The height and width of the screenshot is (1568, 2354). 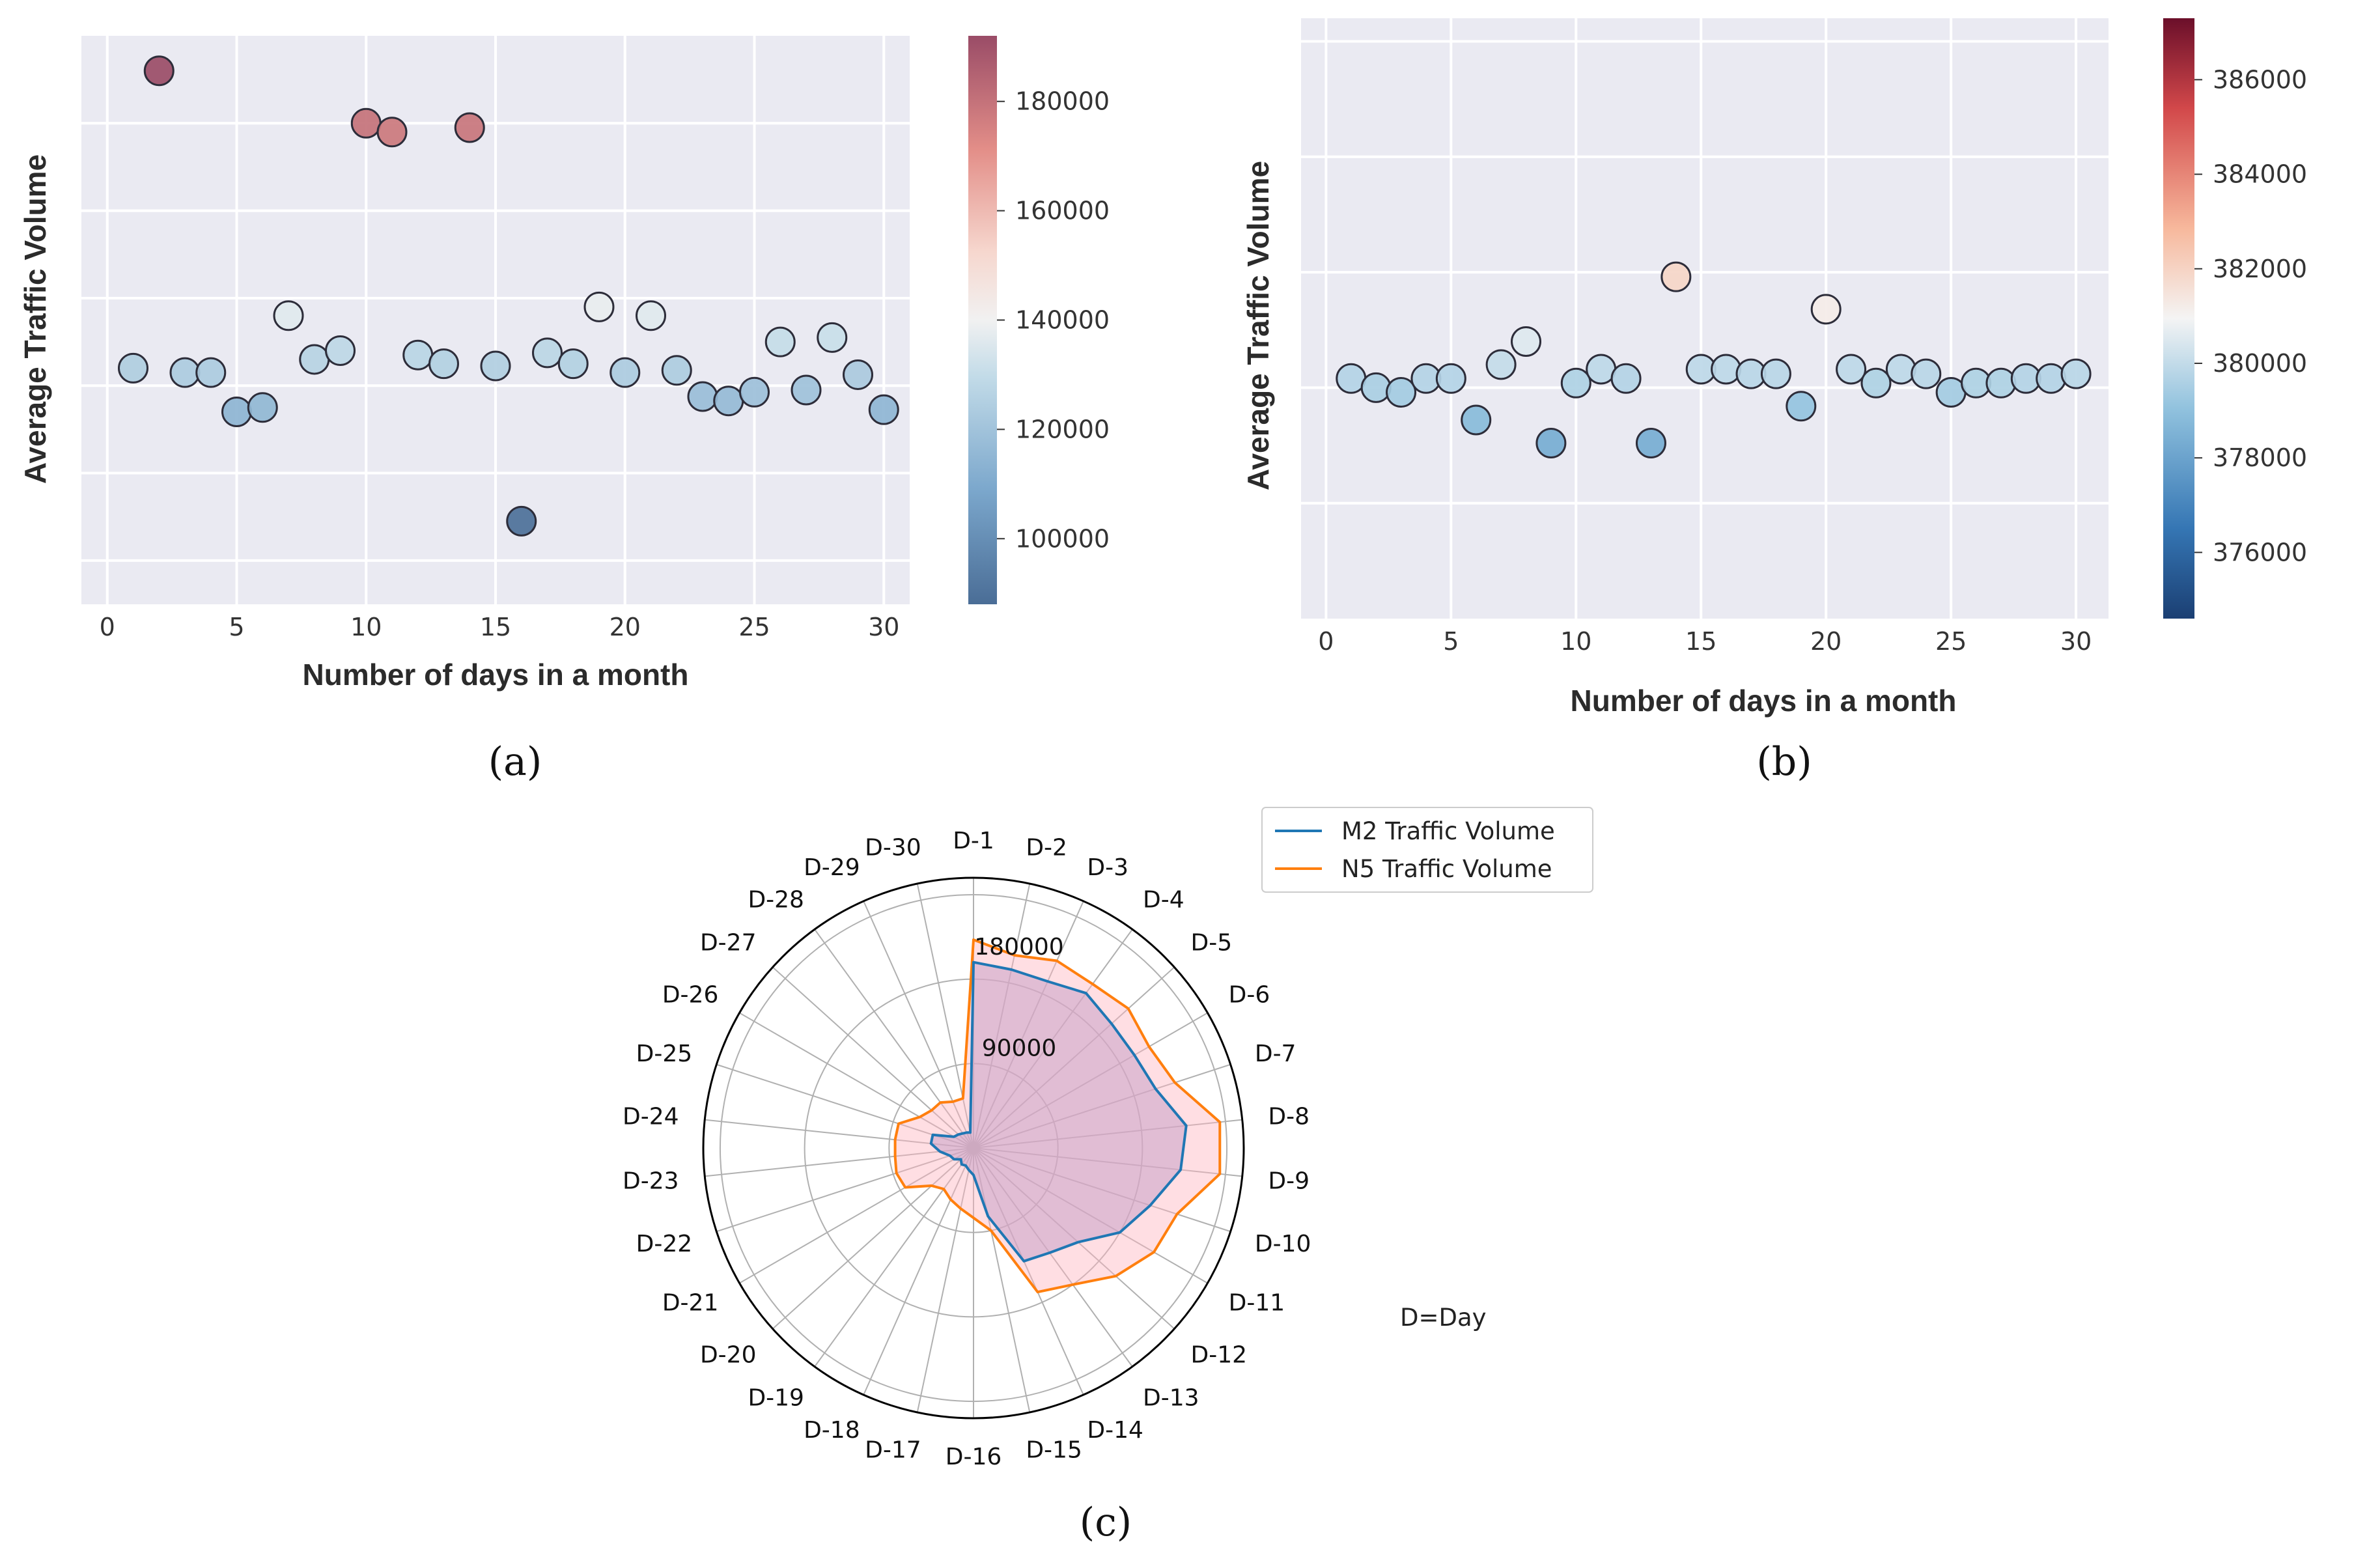 What do you see at coordinates (1283, 1244) in the screenshot?
I see `category-label: D-10` at bounding box center [1283, 1244].